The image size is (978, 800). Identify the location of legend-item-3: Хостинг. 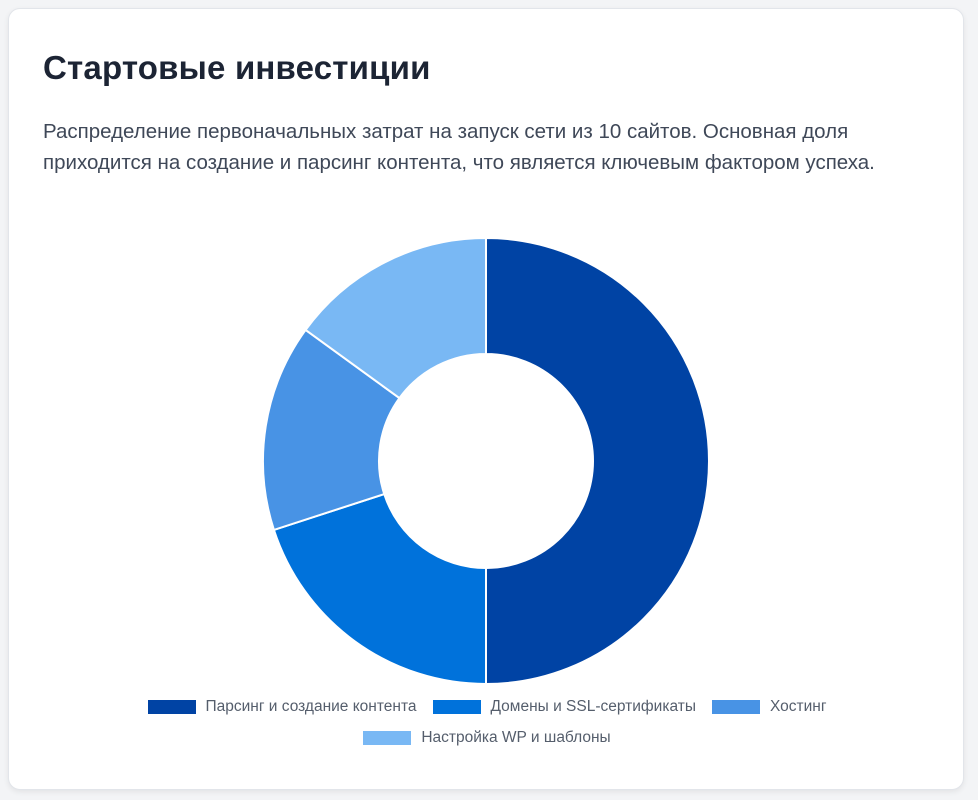
(769, 707).